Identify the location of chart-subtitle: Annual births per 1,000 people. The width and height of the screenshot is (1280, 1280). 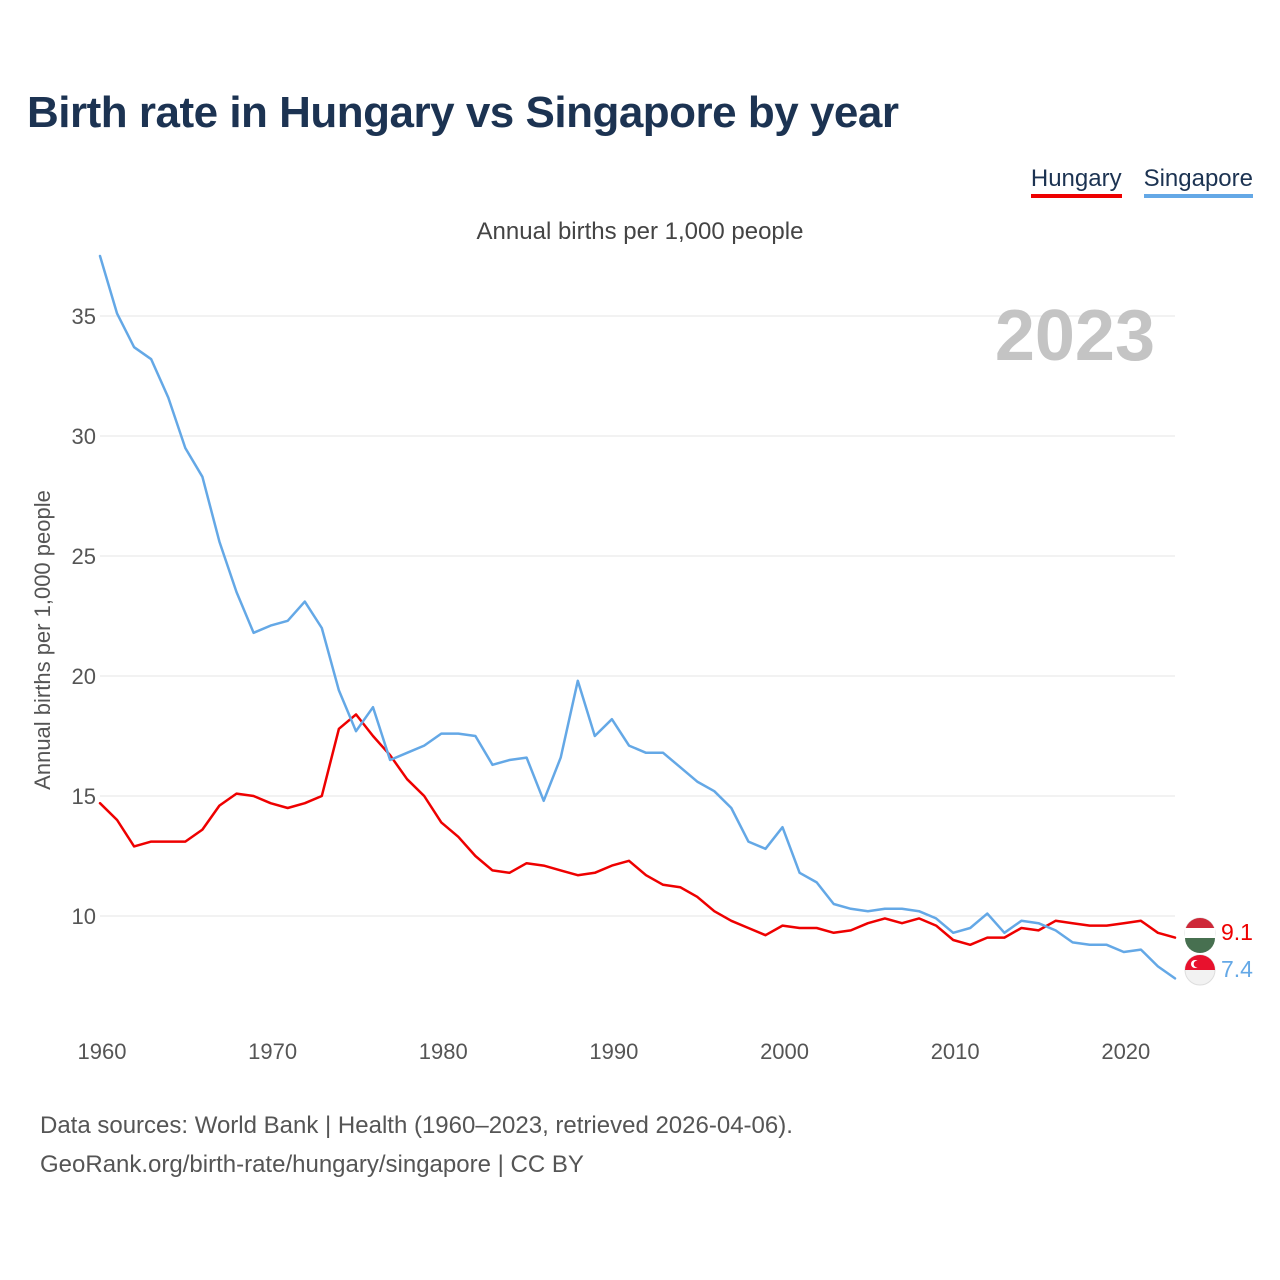
(640, 231).